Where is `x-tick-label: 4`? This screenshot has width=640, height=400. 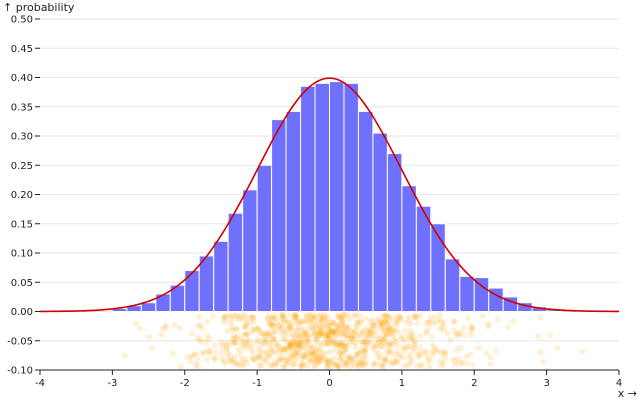 x-tick-label: 4 is located at coordinates (619, 383).